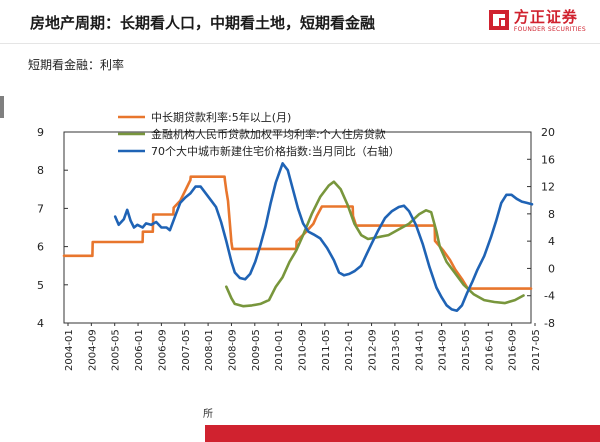  What do you see at coordinates (549, 296) in the screenshot?
I see `right-axis-tick-label: -4` at bounding box center [549, 296].